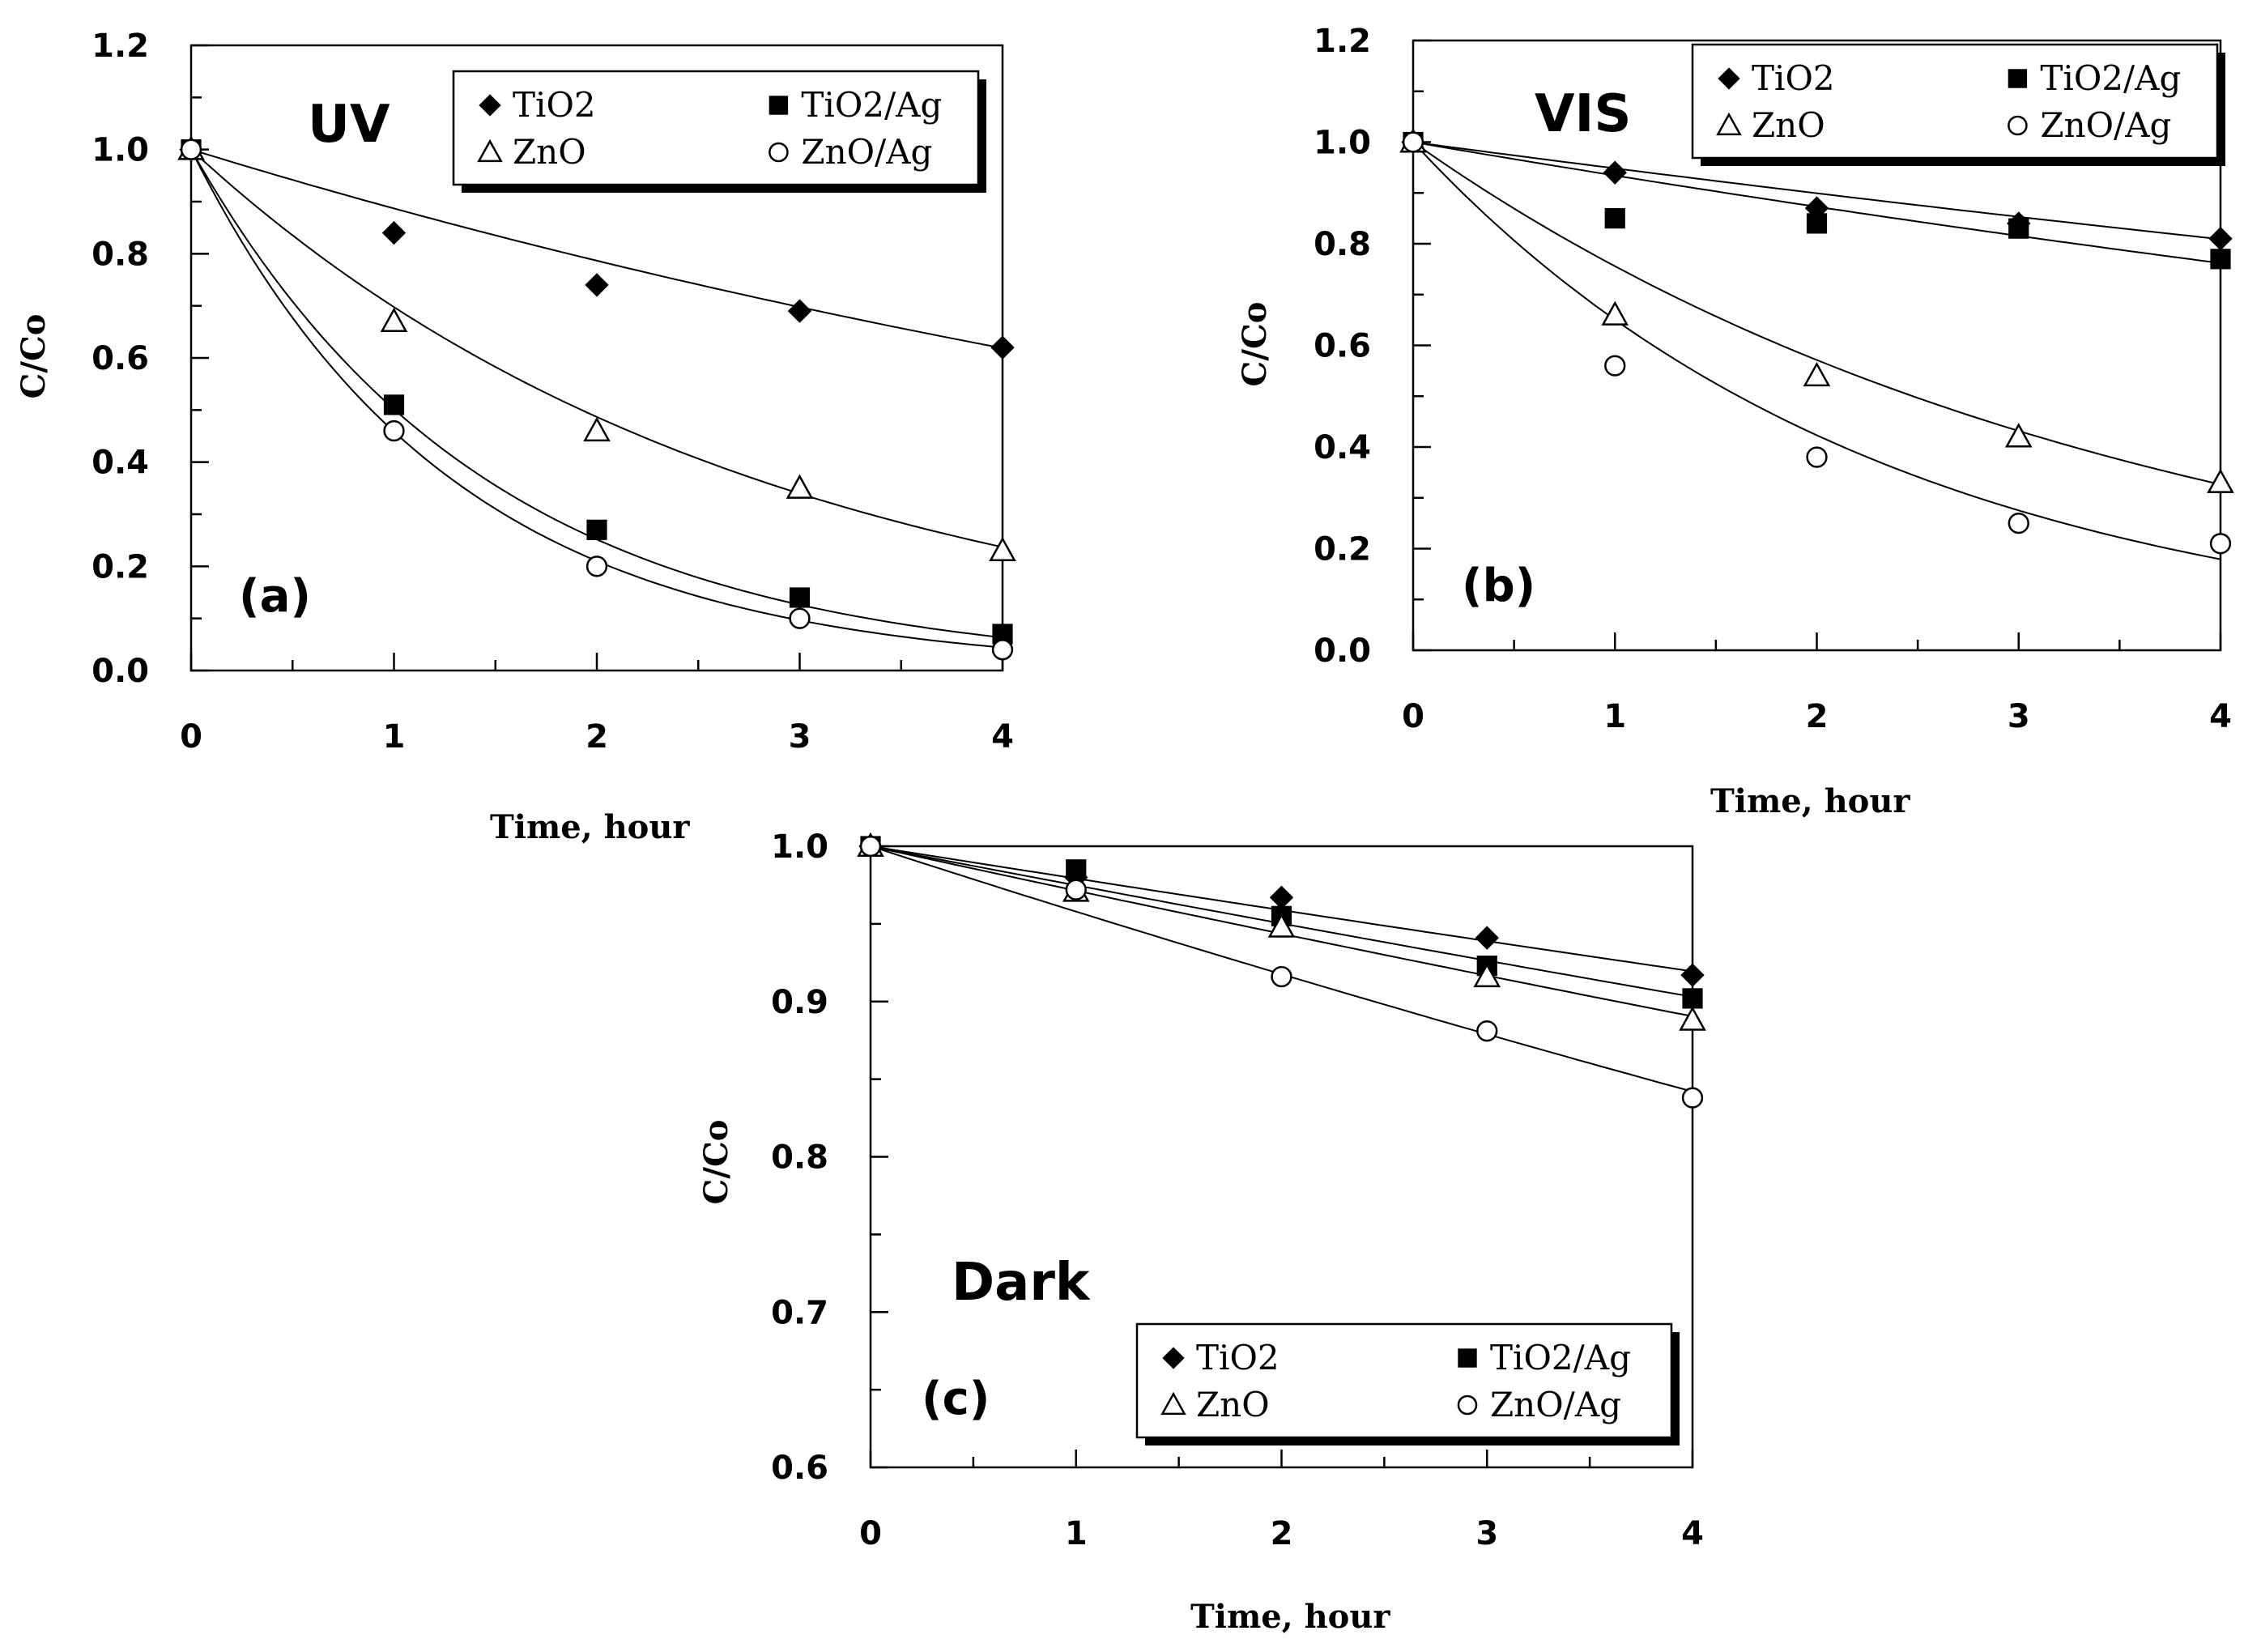 The height and width of the screenshot is (1652, 2261). I want to click on x-tick-label: 2, so click(1282, 1533).